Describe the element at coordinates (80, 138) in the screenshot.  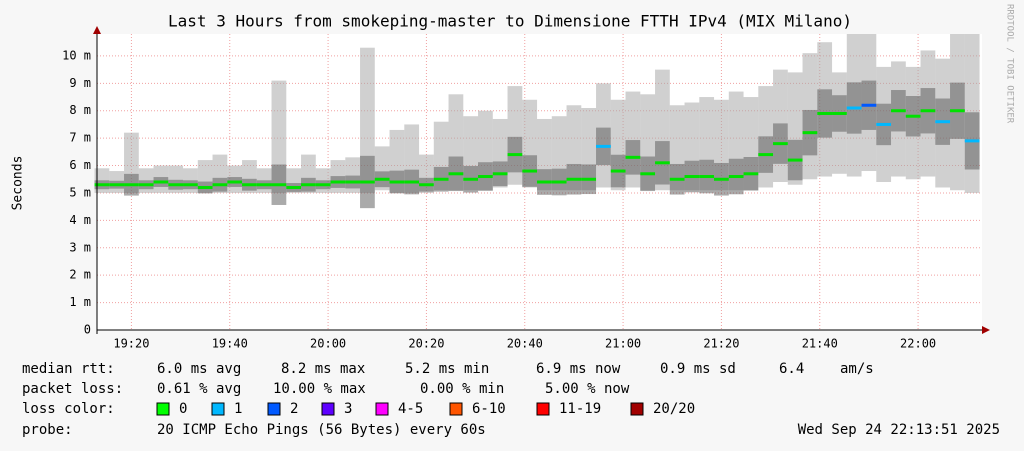
I see `y-tick-label: 7 m` at that location.